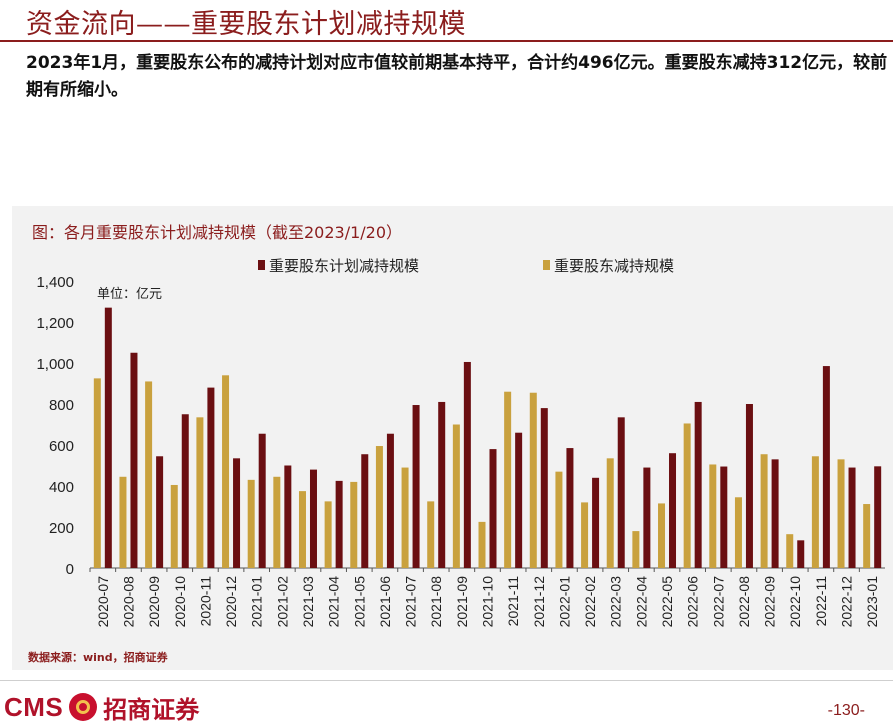 The width and height of the screenshot is (893, 725). I want to click on y-tick-label: 200, so click(61, 528).